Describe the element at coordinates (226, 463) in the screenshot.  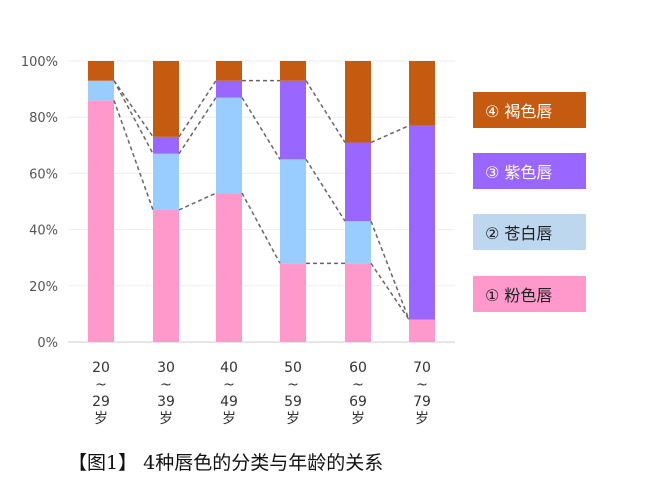
I see `chart-caption: 【图1】 4种唇色的分类与年龄的关系` at that location.